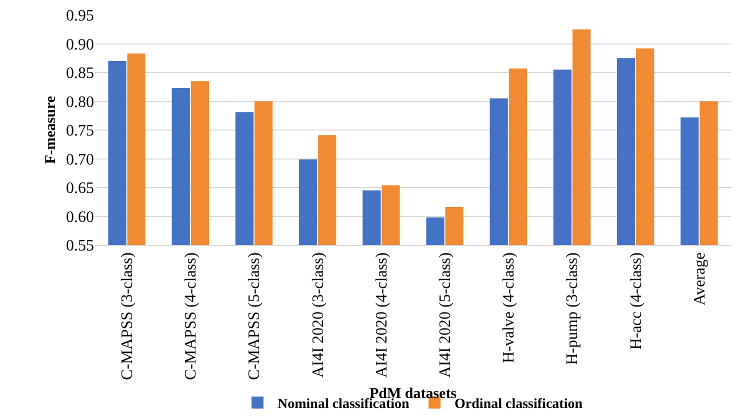 This screenshot has width=741, height=419. What do you see at coordinates (518, 404) in the screenshot?
I see `legend-label: Ordinal classification` at bounding box center [518, 404].